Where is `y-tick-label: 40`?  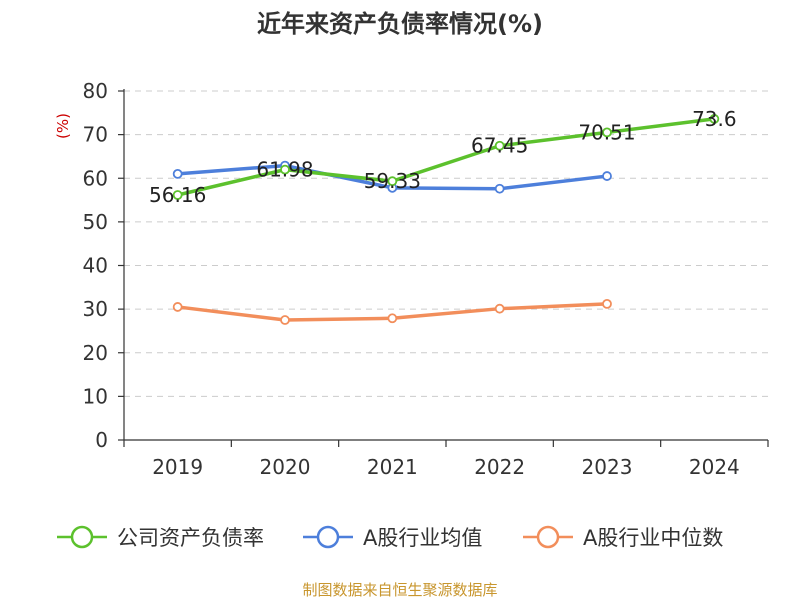 y-tick-label: 40 is located at coordinates (95, 266).